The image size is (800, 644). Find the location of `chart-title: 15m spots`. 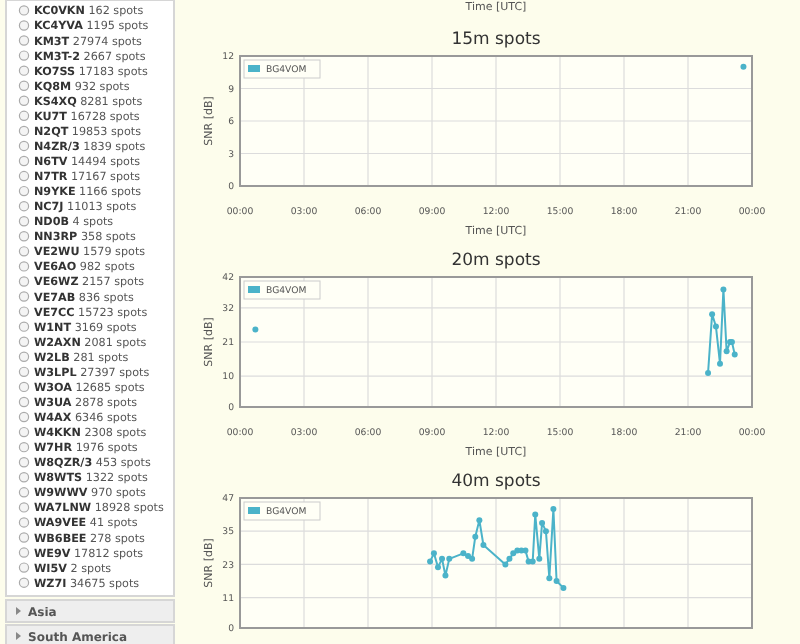

chart-title: 15m spots is located at coordinates (496, 40).